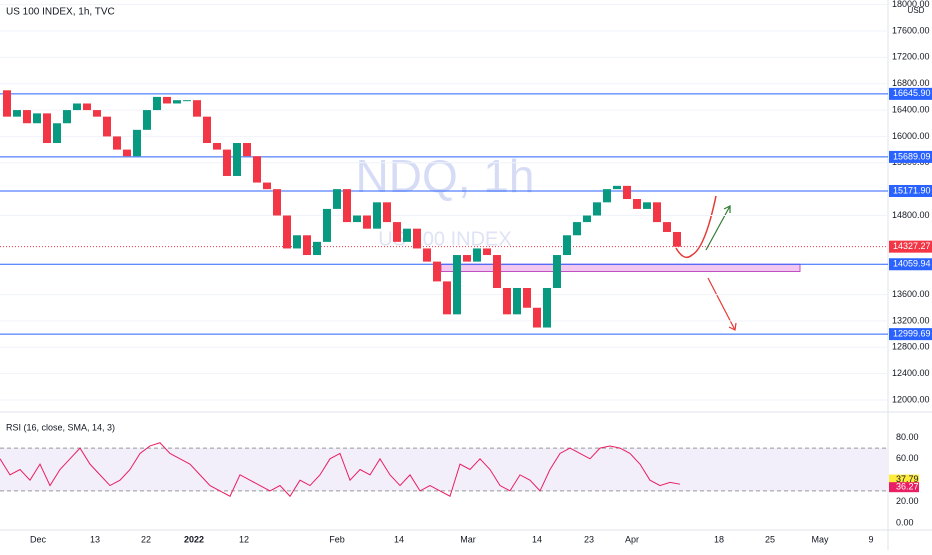 The width and height of the screenshot is (932, 555). Describe the element at coordinates (905, 522) in the screenshot. I see `rsi-tick-label: 0.00` at that location.